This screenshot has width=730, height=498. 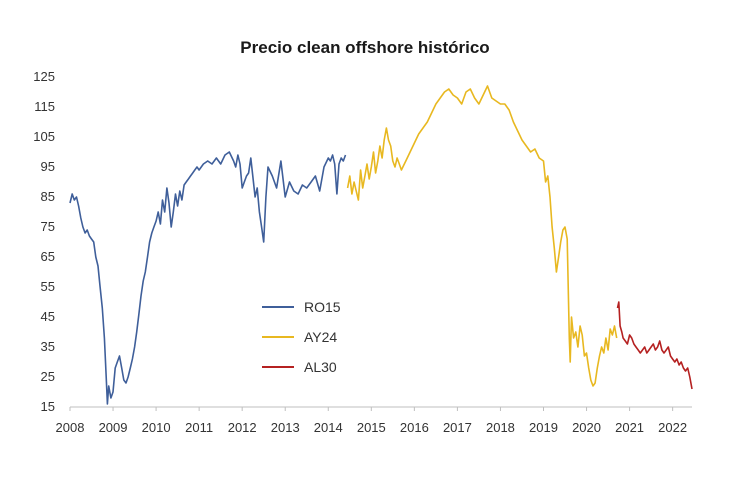 What do you see at coordinates (586, 427) in the screenshot?
I see `x-tick-label: 2020` at bounding box center [586, 427].